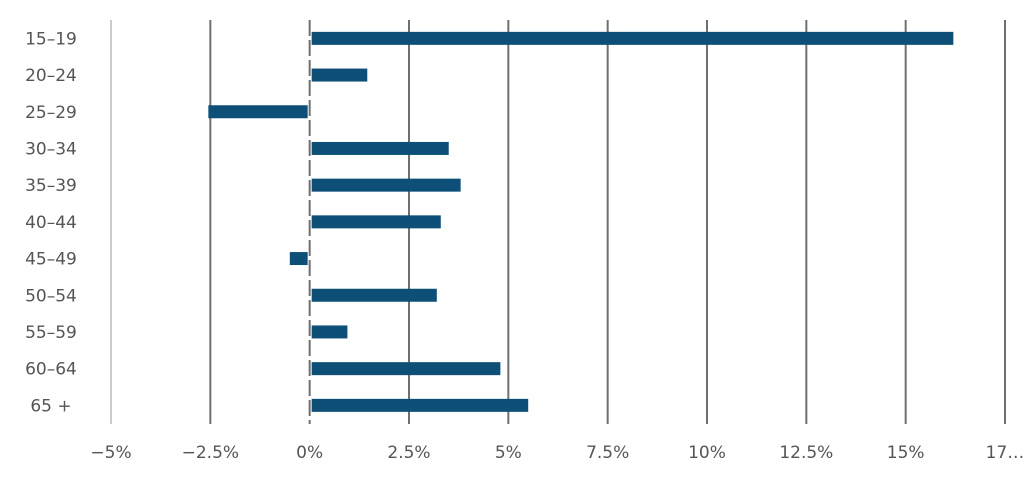 The height and width of the screenshot is (501, 1024). I want to click on x-tick-label: 2.5%, so click(408, 453).